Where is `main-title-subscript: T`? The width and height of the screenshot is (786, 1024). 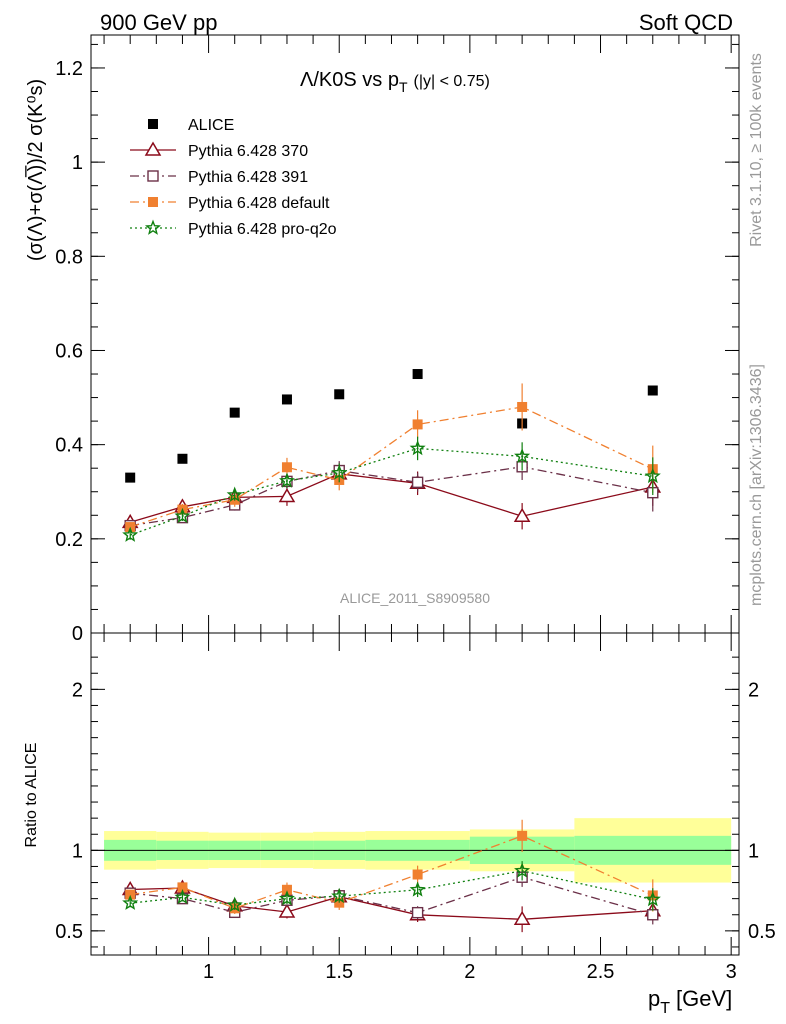 main-title-subscript: T is located at coordinates (403, 87).